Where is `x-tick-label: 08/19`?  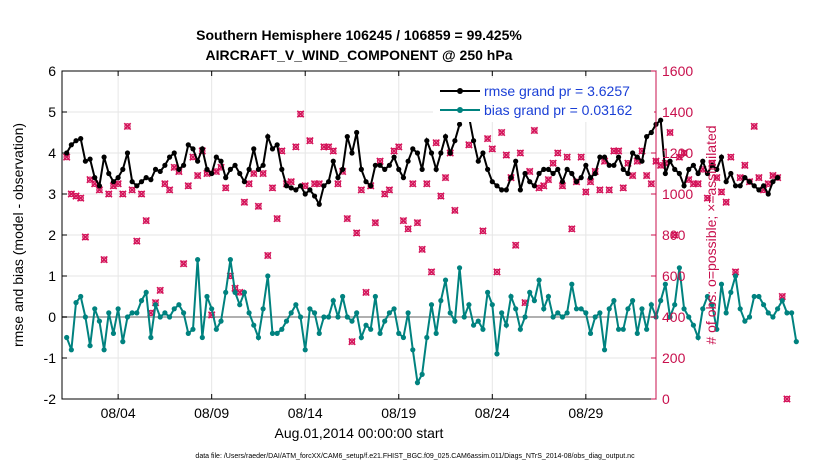
x-tick-label: 08/19 is located at coordinates (398, 413).